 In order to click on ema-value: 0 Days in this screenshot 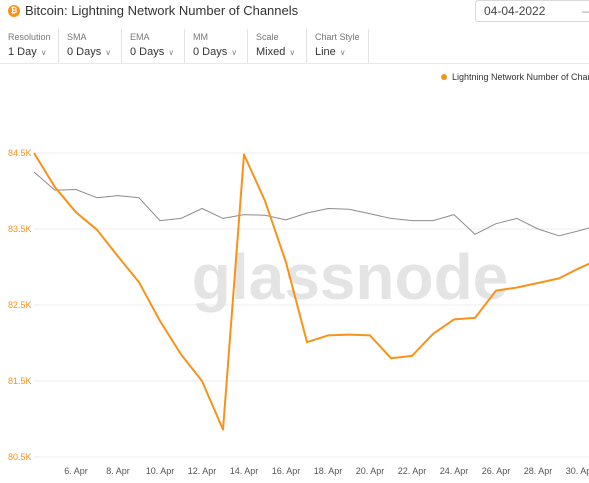, I will do `click(147, 52)`.